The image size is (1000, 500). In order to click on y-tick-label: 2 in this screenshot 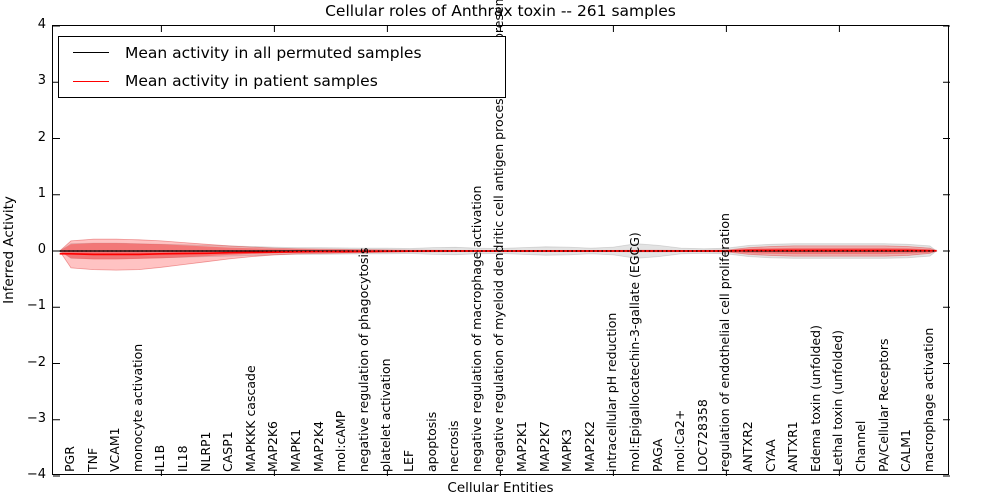, I will do `click(41, 137)`.